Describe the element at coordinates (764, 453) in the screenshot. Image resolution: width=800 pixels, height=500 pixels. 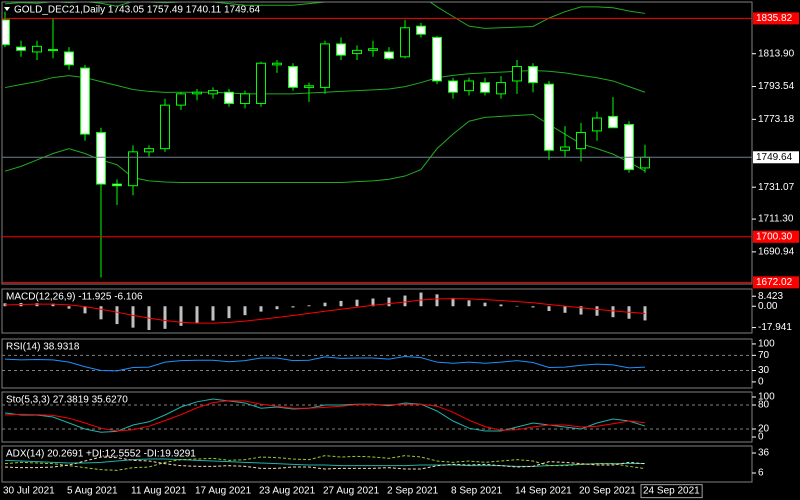
I see `y-tick-label: 36` at that location.